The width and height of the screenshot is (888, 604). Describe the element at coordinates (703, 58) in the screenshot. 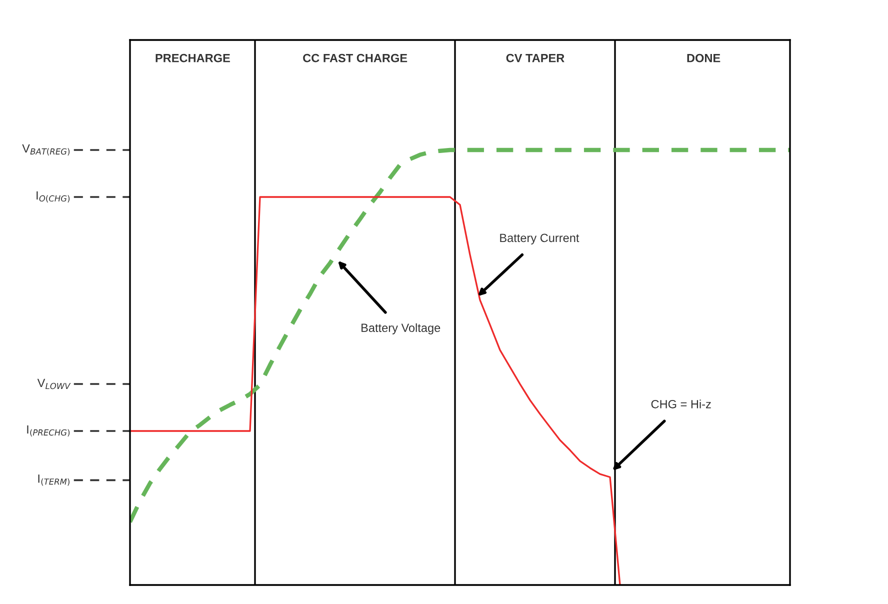

I see `text: DONE` at that location.